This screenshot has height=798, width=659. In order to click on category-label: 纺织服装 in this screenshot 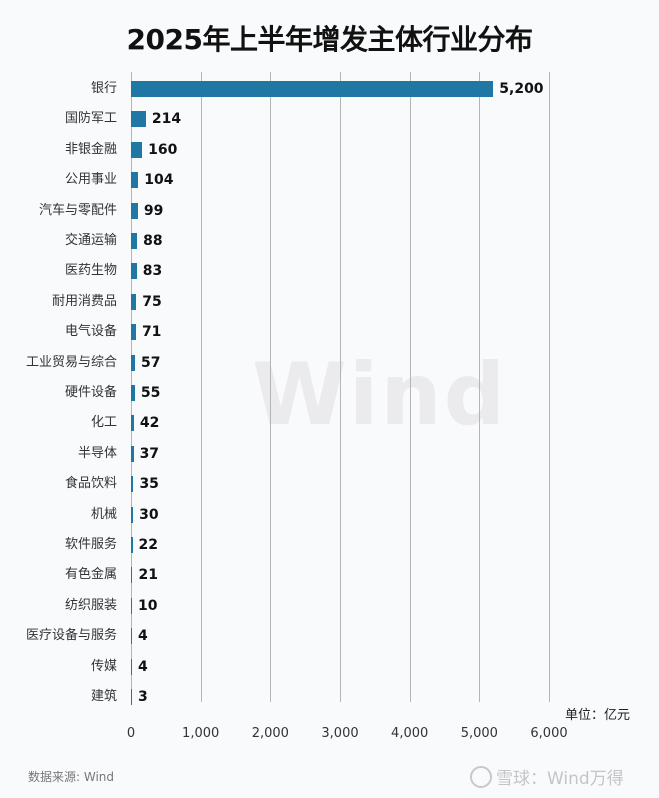, I will do `click(90, 605)`.